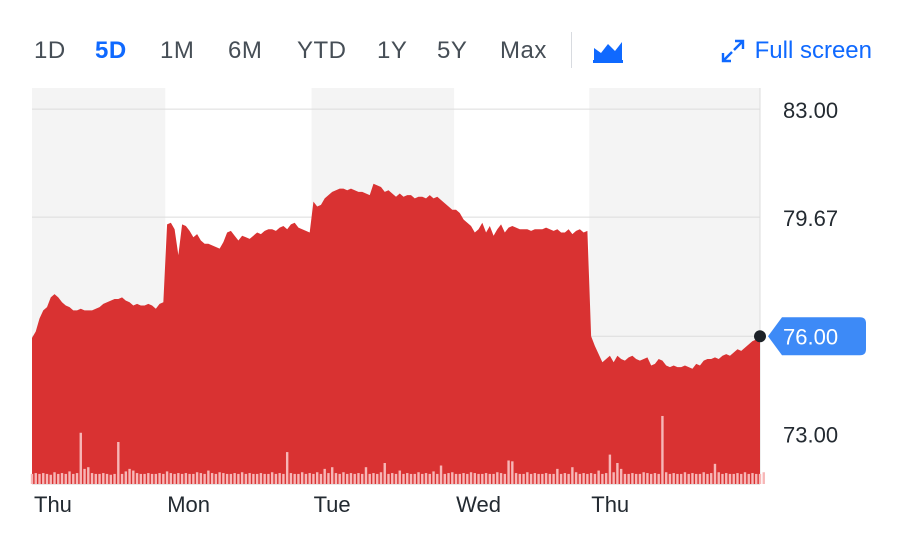 The image size is (922, 560). I want to click on range-tab-ytd: YTD, so click(322, 50).